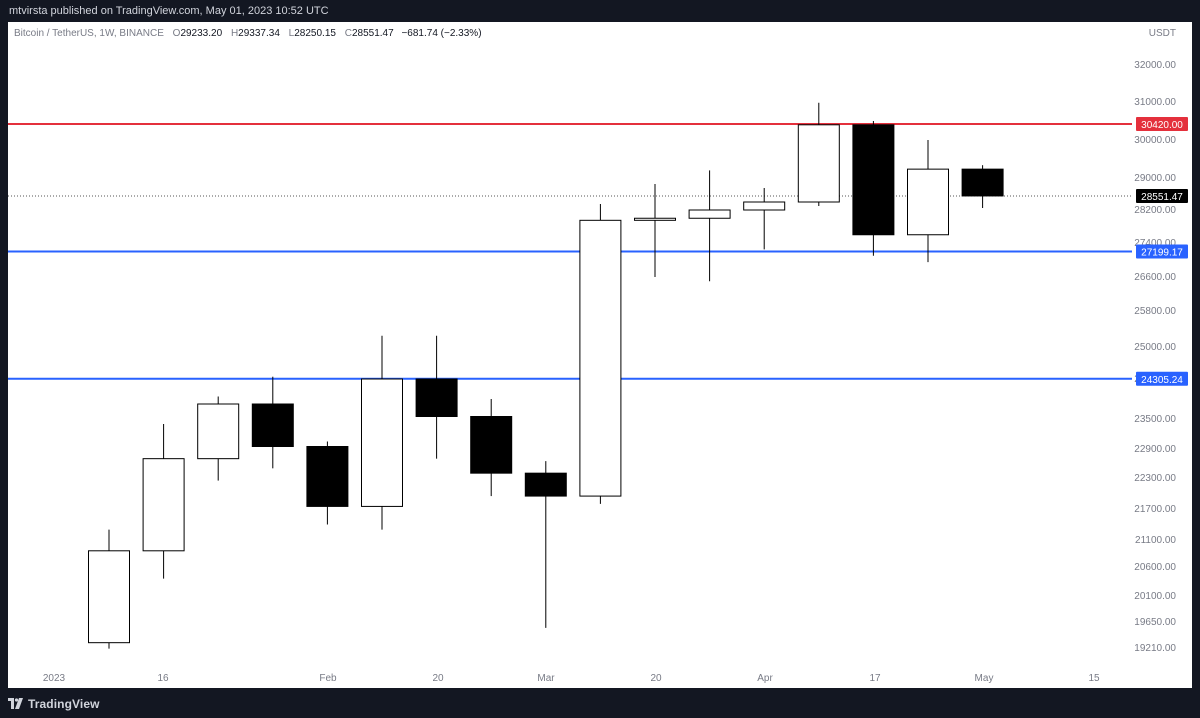 The width and height of the screenshot is (1200, 718). I want to click on level-price-tag: 27199.17, so click(1162, 253).